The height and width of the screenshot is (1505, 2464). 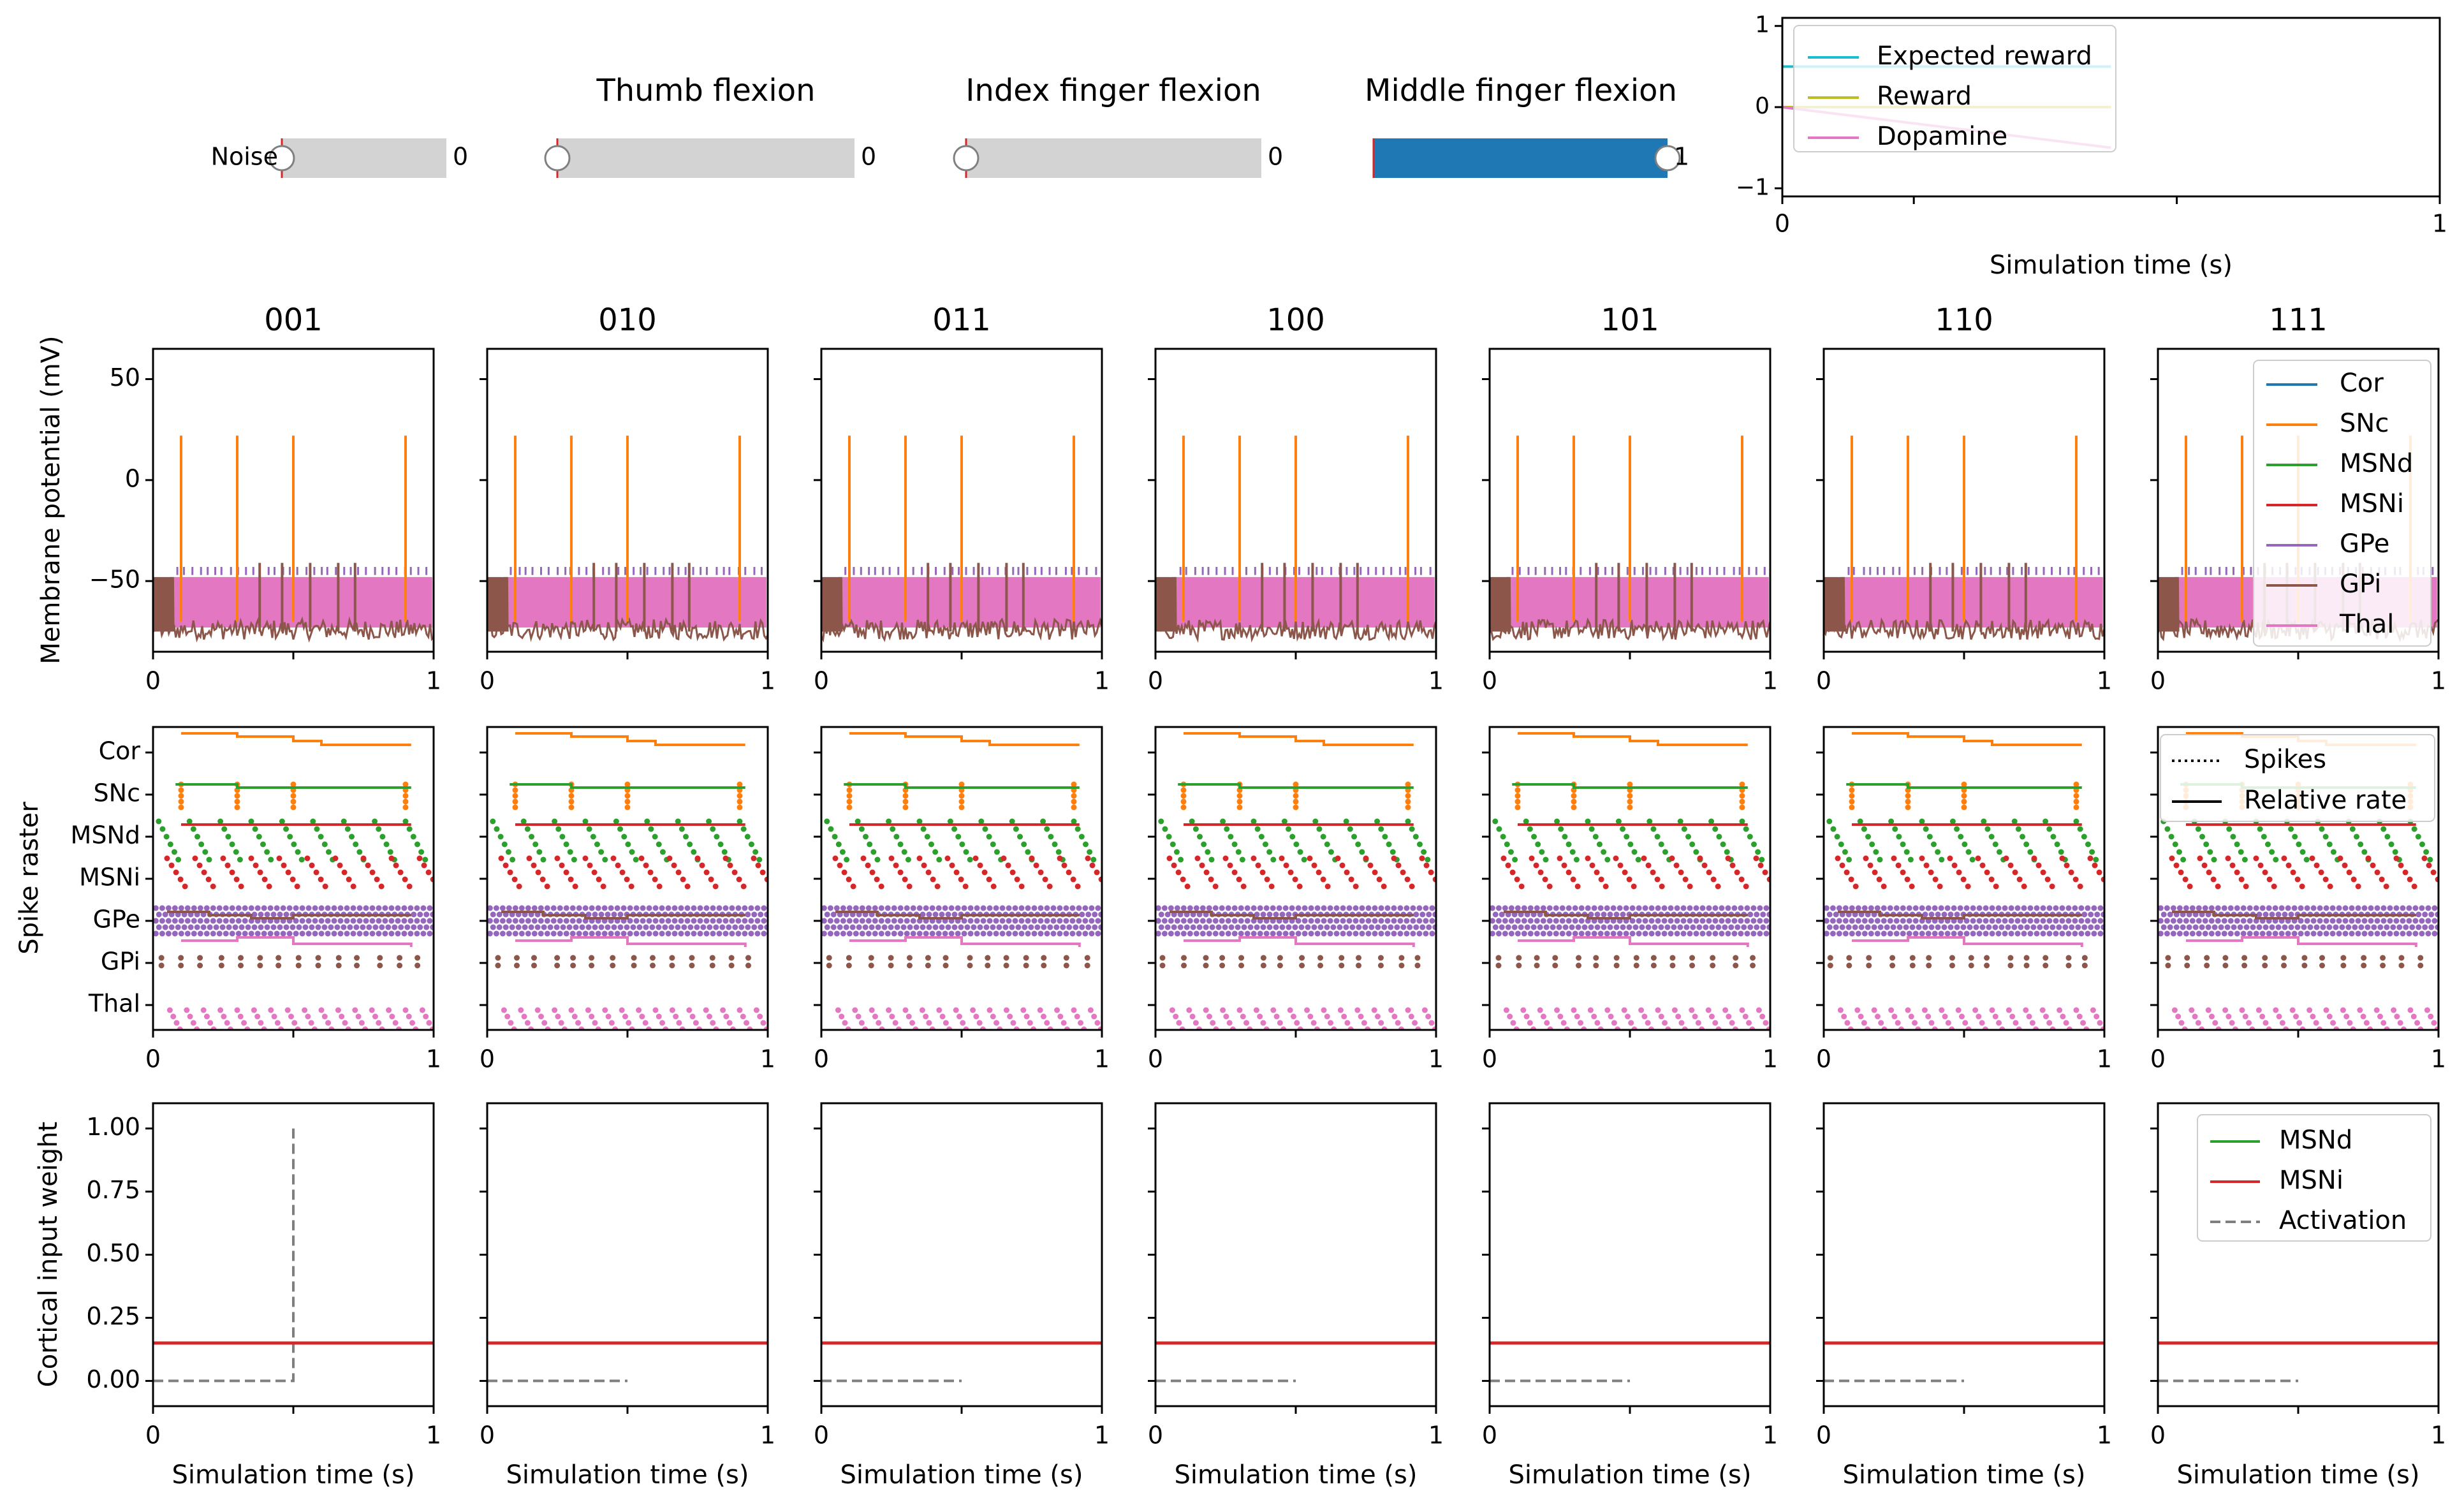 What do you see at coordinates (1500, 604) in the screenshot?
I see `onset-trace` at bounding box center [1500, 604].